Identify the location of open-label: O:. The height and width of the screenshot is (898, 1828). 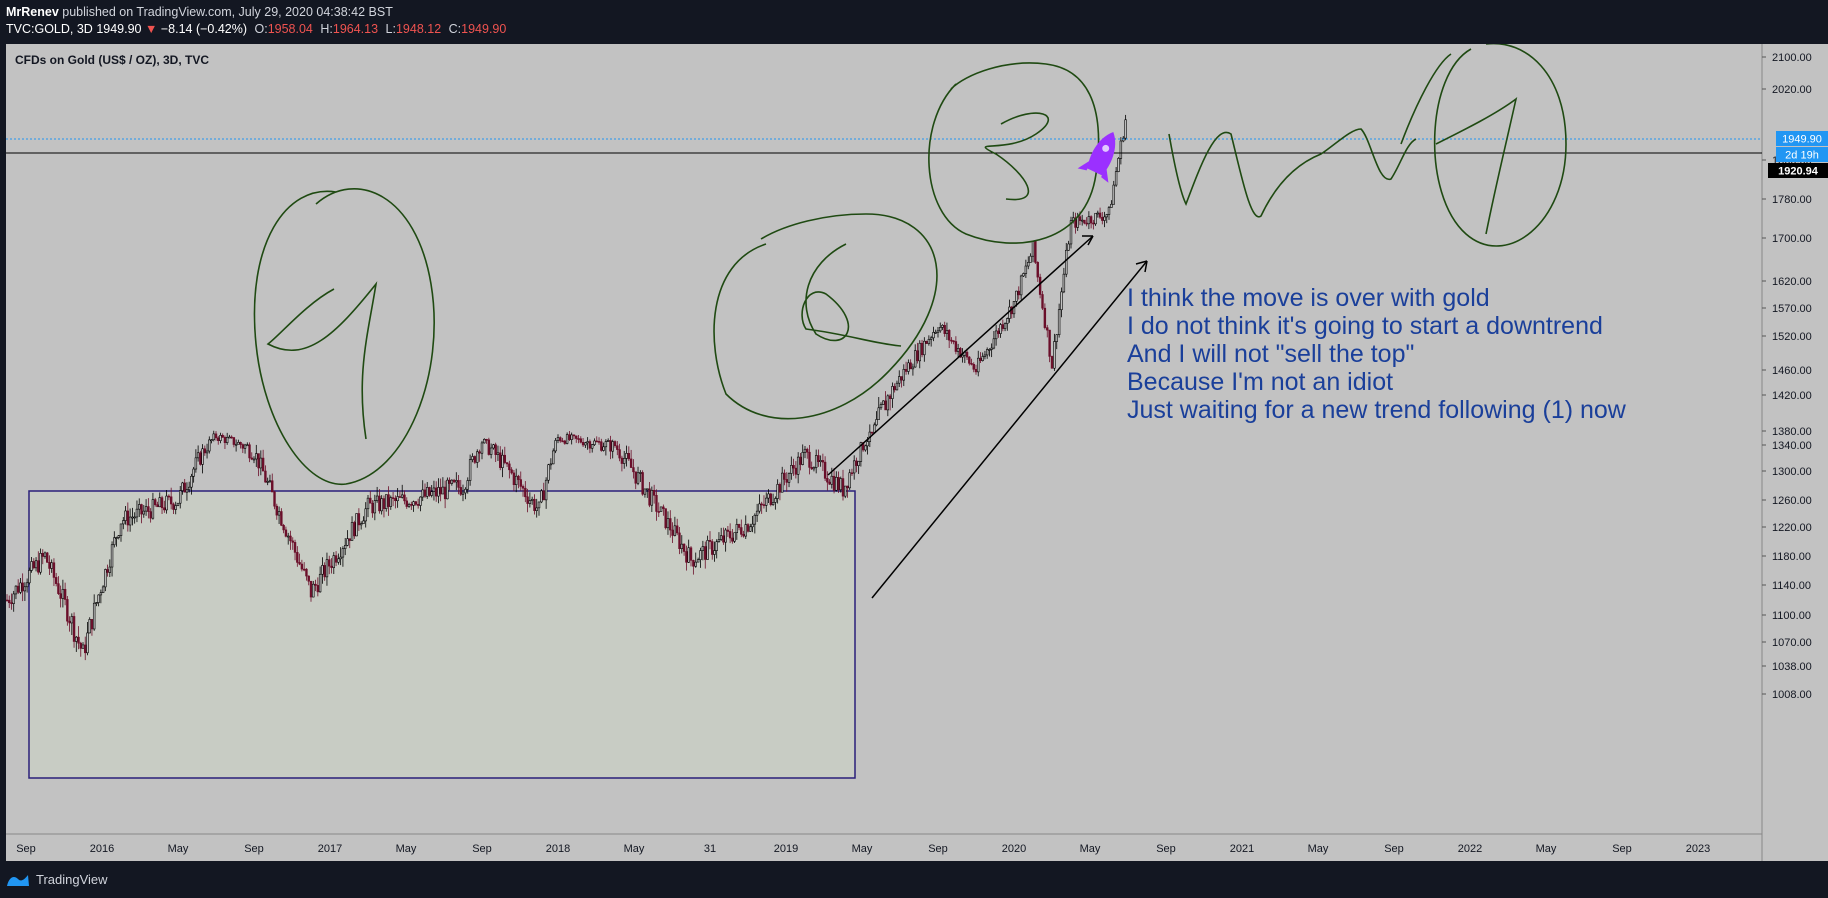
(261, 29).